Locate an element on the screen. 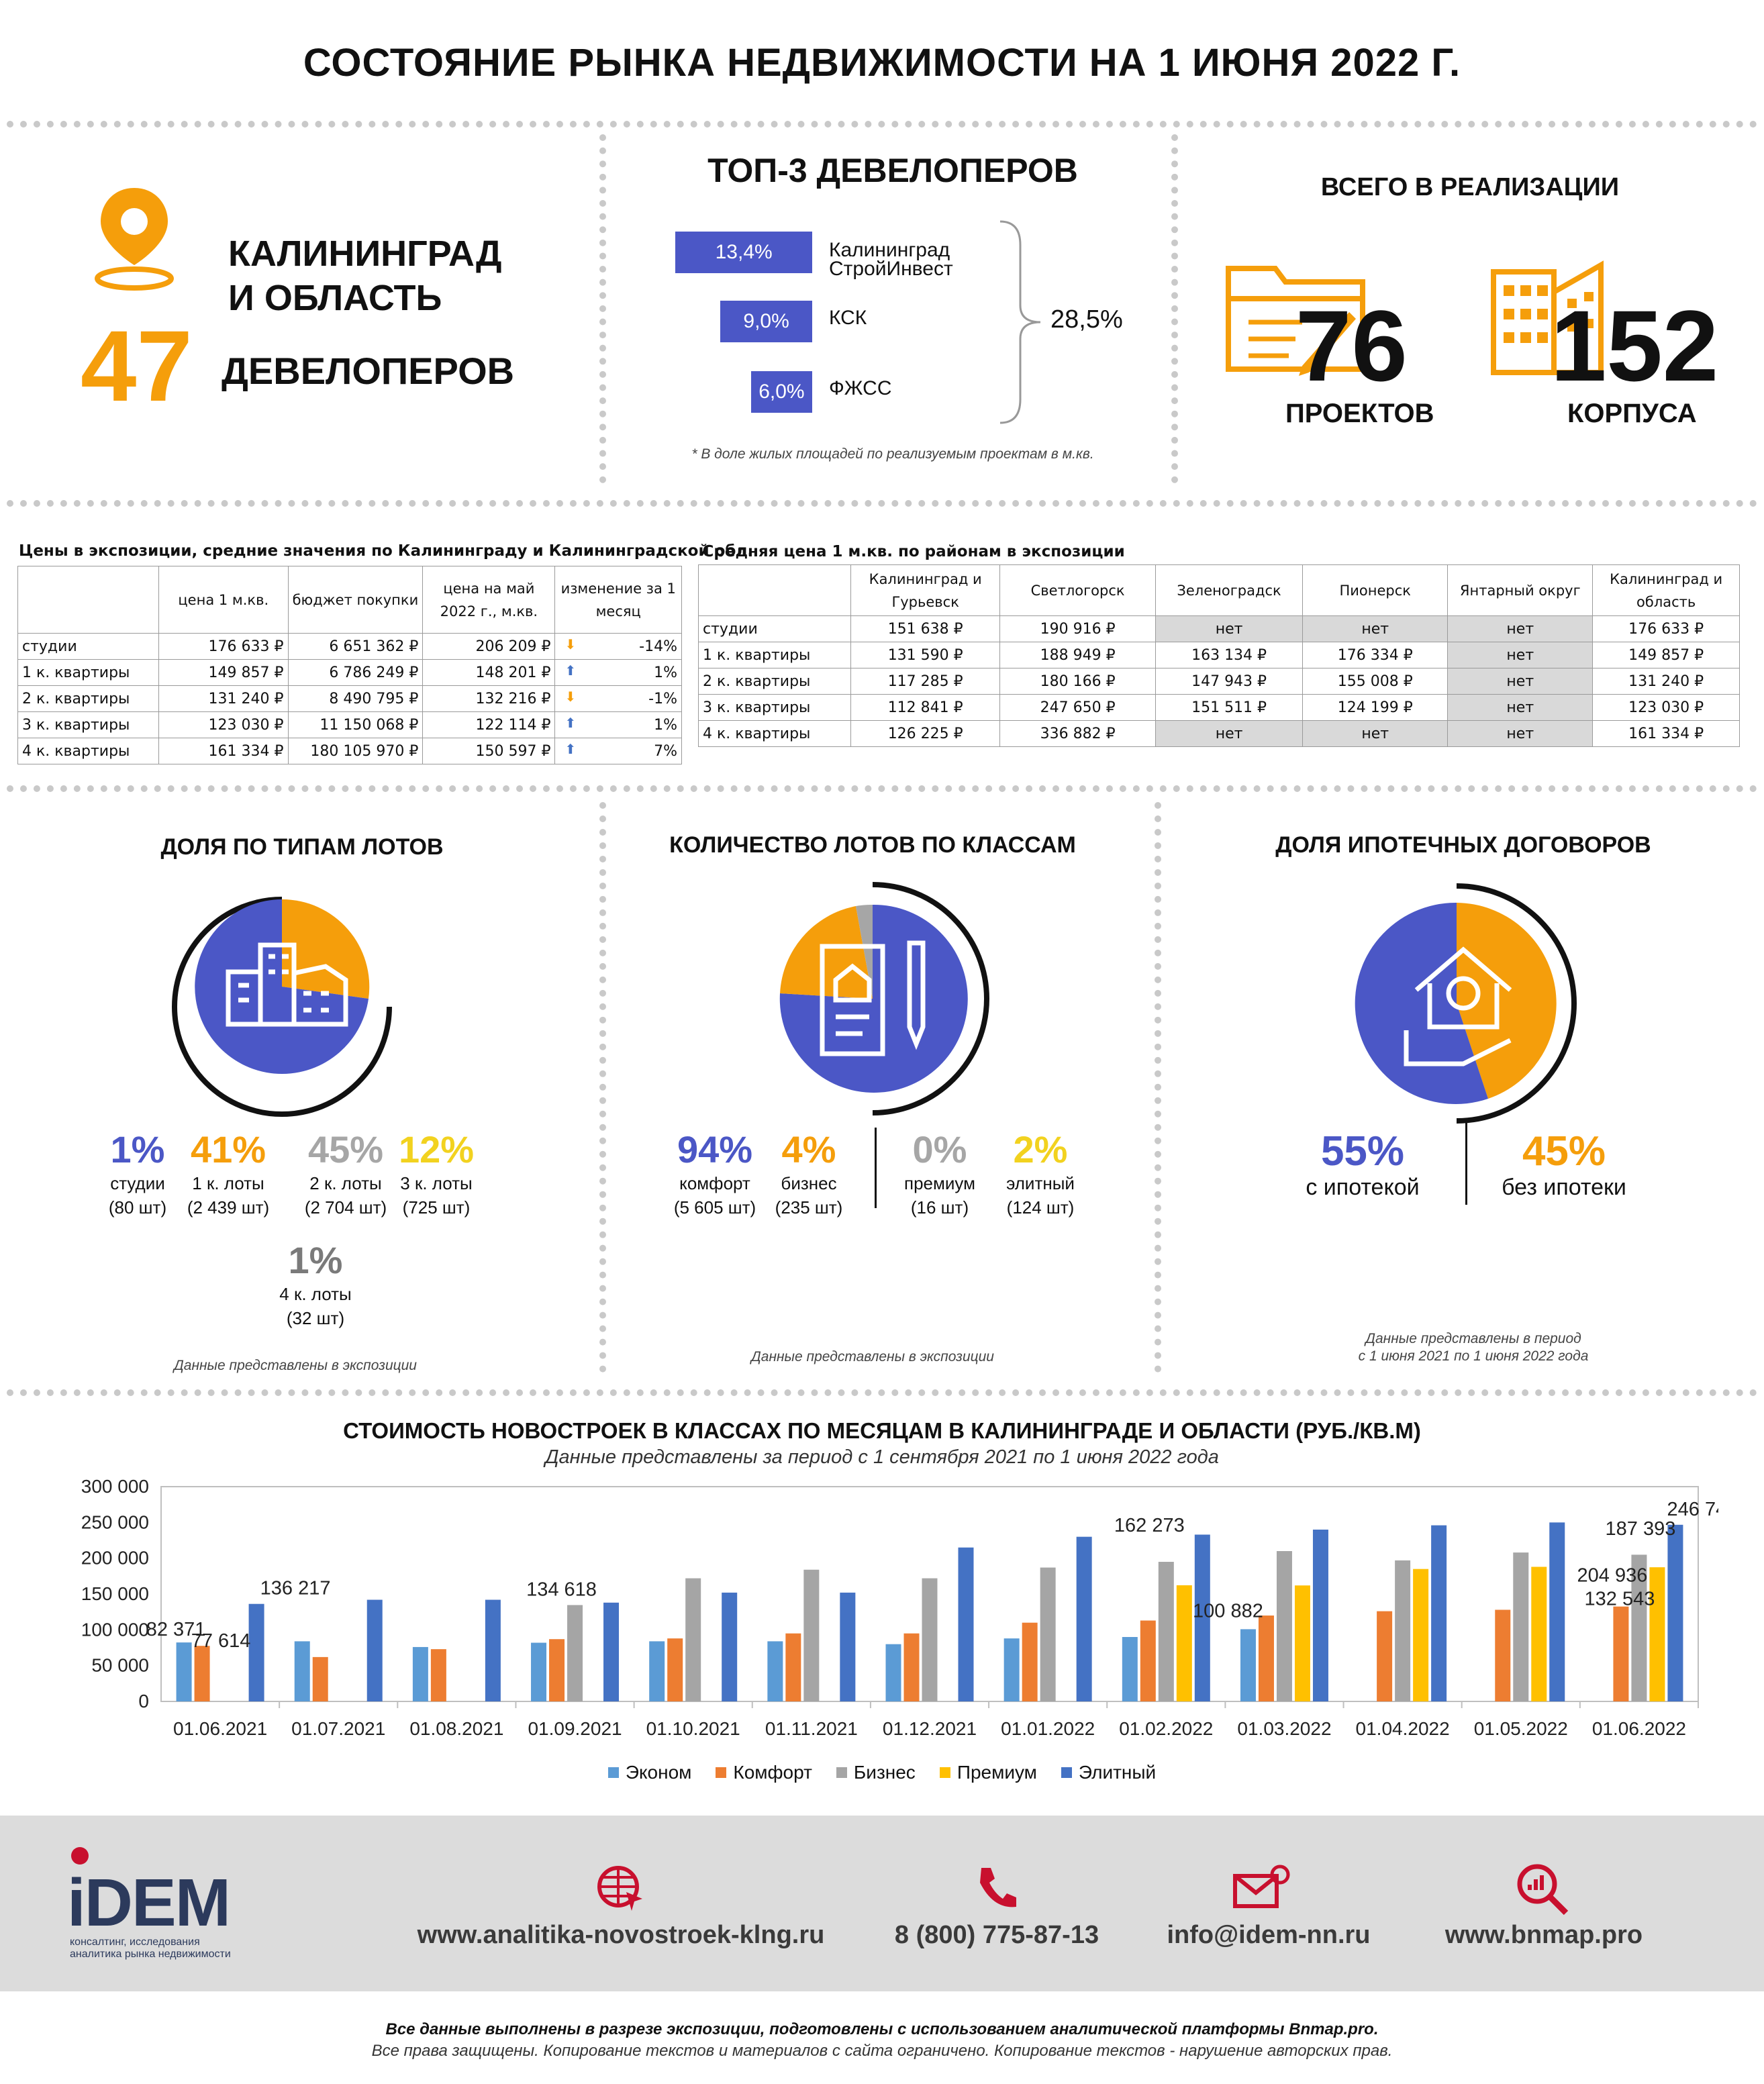  top3-share: 6,0% is located at coordinates (781, 392).